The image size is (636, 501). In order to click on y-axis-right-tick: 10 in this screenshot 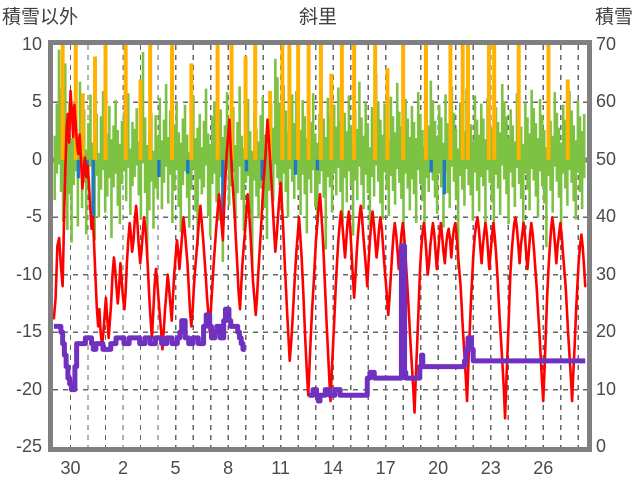, I will do `click(606, 388)`.